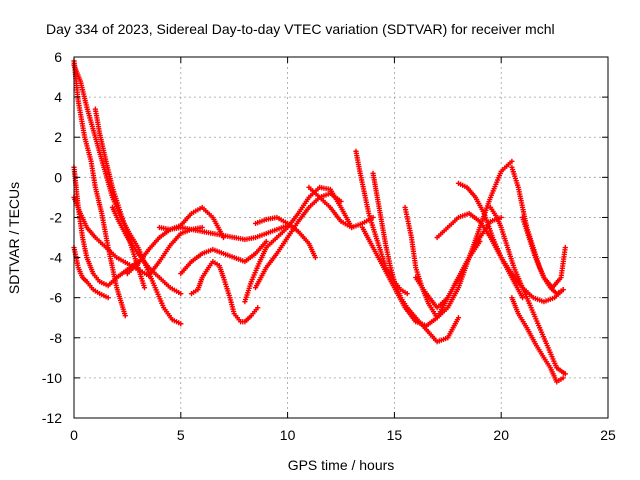 Image resolution: width=640 pixels, height=480 pixels. Describe the element at coordinates (14, 238) in the screenshot. I see `y-axis-label: SDTVAR / TECUs` at that location.